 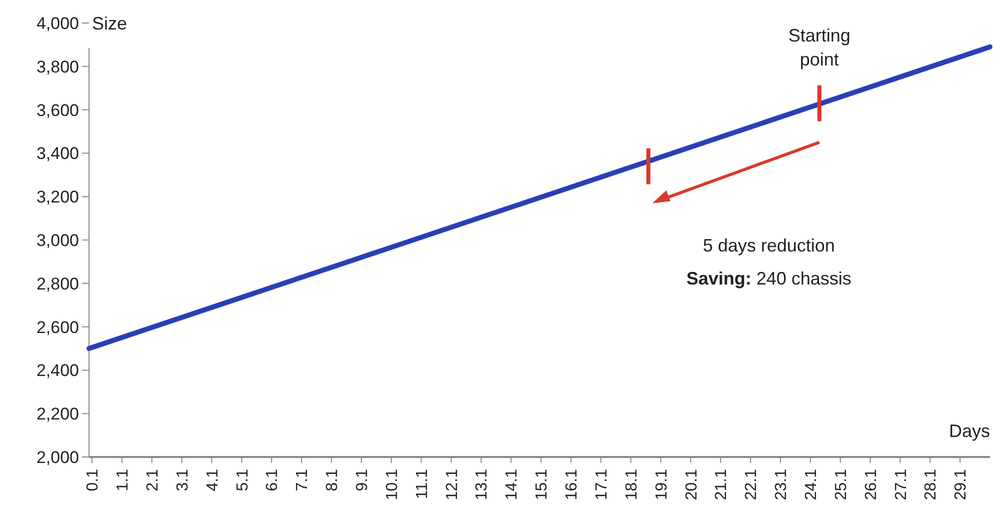 What do you see at coordinates (57, 66) in the screenshot?
I see `y-tick-label: 3,800` at bounding box center [57, 66].